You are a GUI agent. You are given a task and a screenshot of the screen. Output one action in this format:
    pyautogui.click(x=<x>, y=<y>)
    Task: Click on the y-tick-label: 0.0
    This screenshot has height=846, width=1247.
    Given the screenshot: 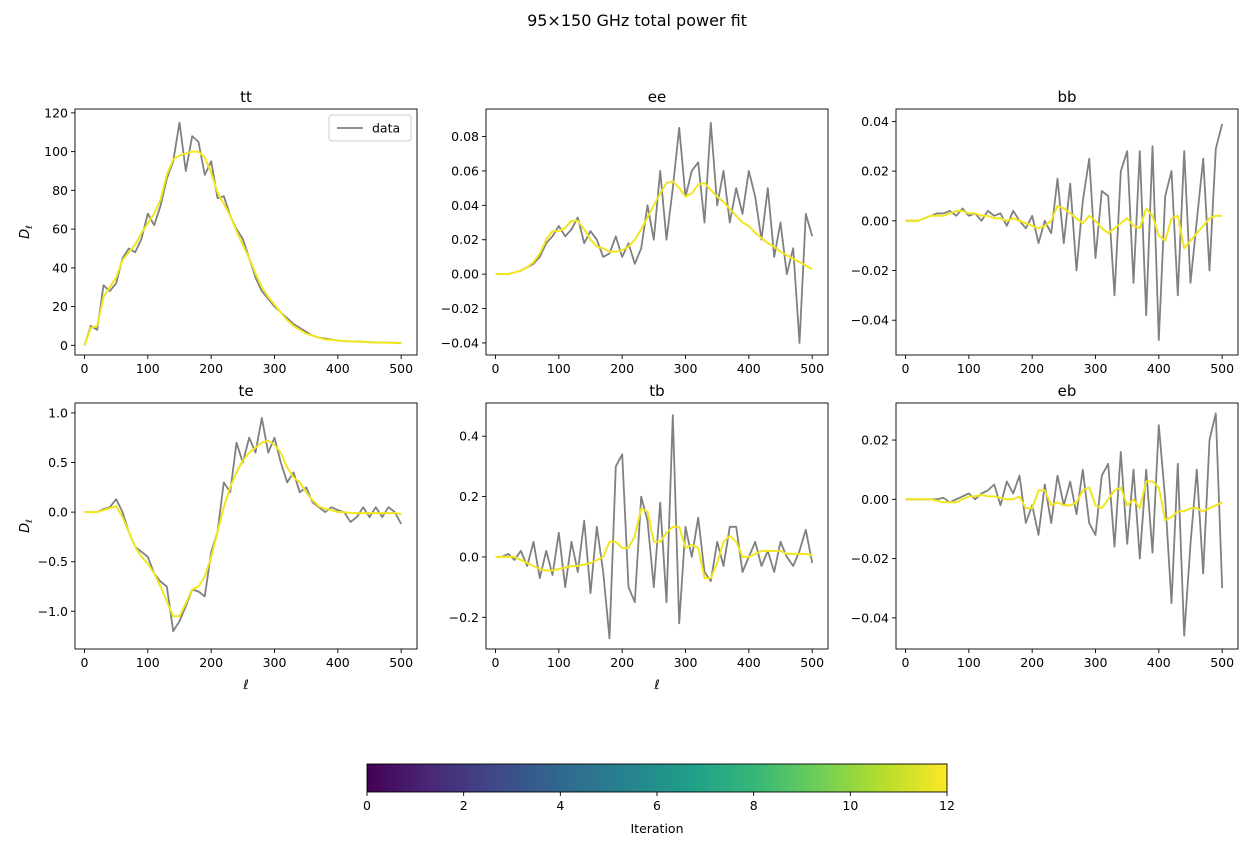 What is the action you would take?
    pyautogui.click(x=469, y=556)
    